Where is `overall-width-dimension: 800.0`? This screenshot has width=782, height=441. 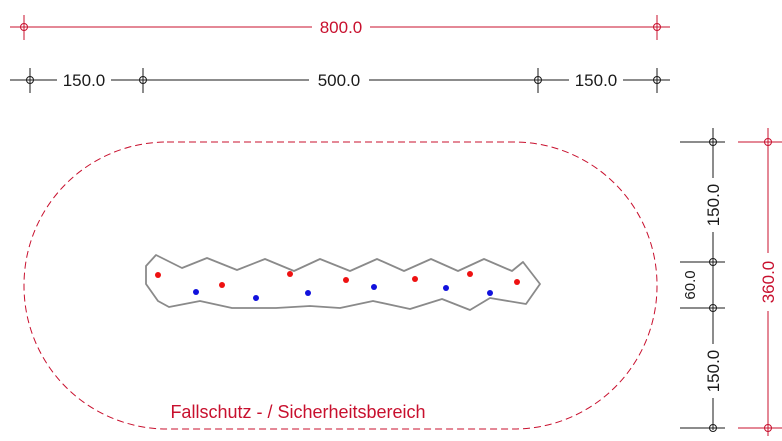
overall-width-dimension: 800.0 is located at coordinates (340, 27).